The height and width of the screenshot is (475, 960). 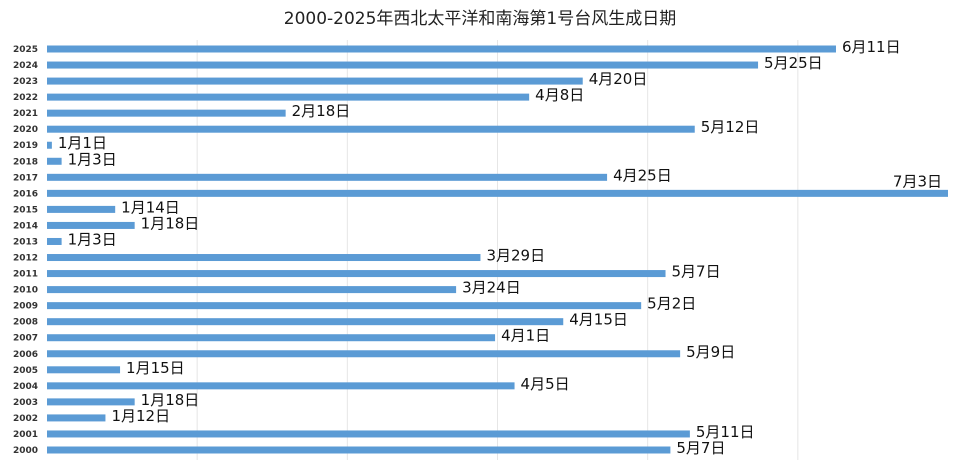 What do you see at coordinates (871, 47) in the screenshot?
I see `data-label: 6月11日` at bounding box center [871, 47].